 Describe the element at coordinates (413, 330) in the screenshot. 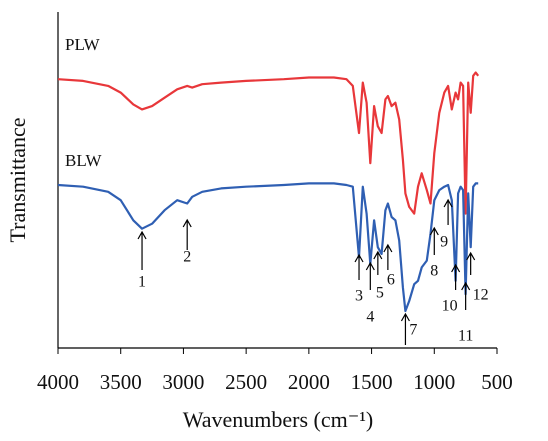

I see `annotation-label: 7` at that location.